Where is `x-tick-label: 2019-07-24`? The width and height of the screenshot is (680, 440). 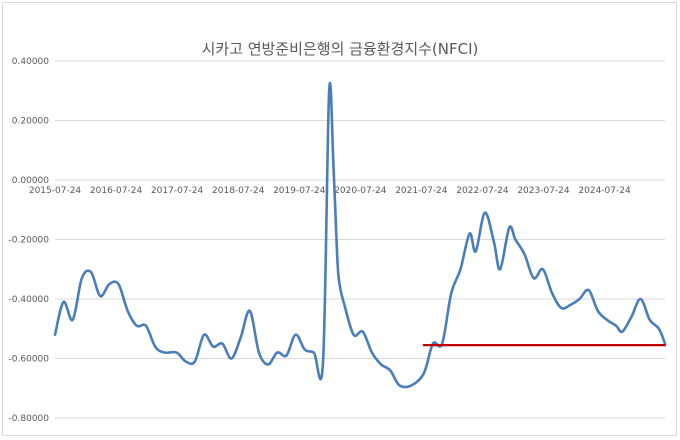
x-tick-label: 2019-07-24 is located at coordinates (299, 191).